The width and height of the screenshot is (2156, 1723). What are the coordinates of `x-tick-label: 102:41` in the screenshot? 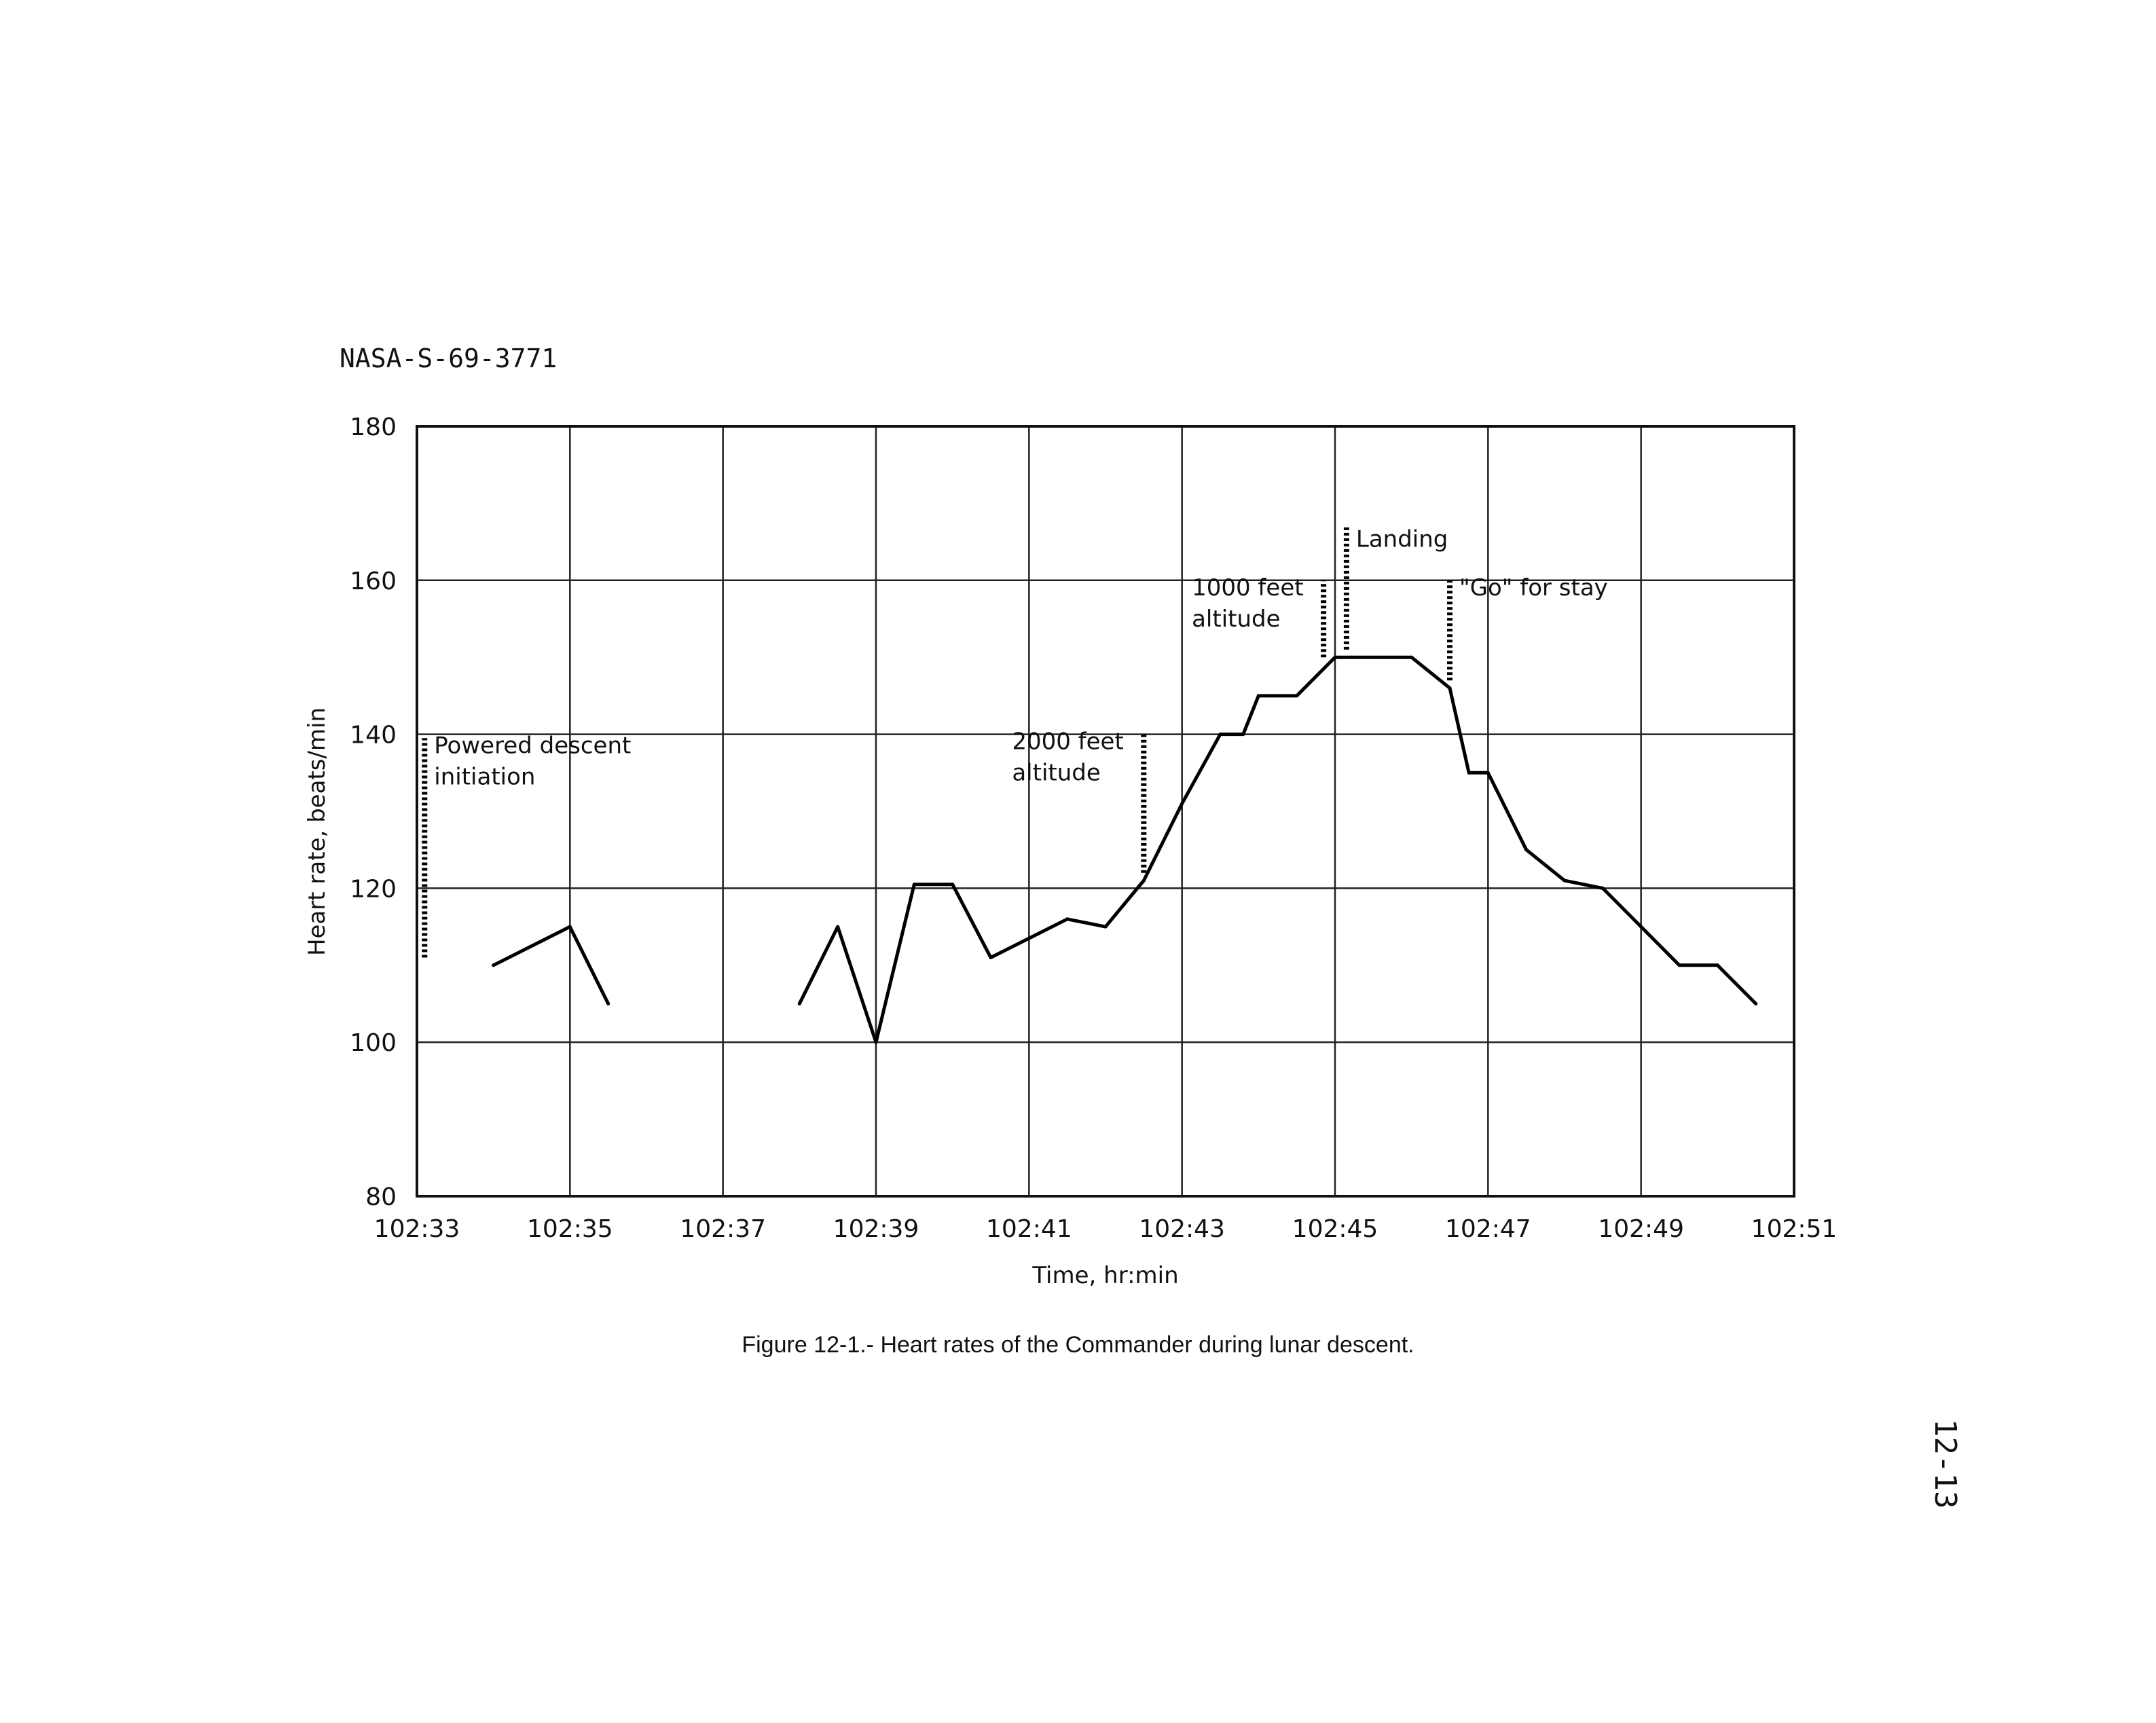 It's located at (1029, 1229).